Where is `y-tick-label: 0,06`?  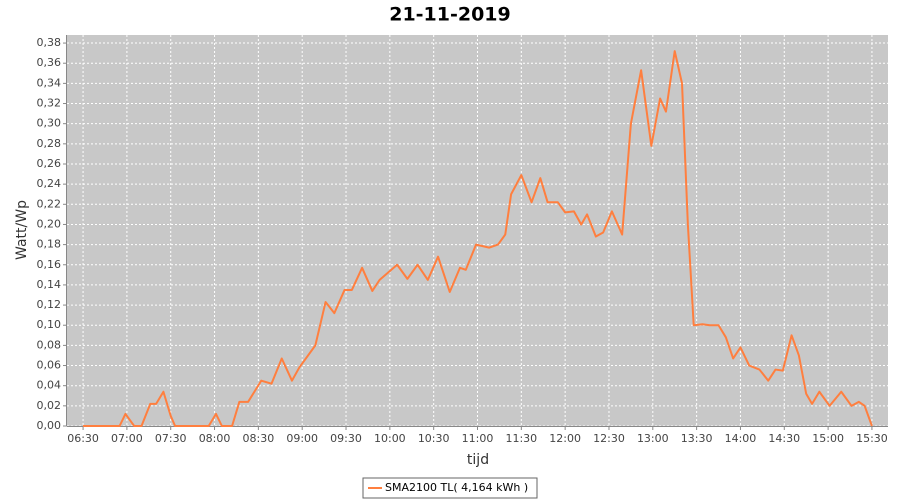 y-tick-label: 0,06 is located at coordinates (49, 365).